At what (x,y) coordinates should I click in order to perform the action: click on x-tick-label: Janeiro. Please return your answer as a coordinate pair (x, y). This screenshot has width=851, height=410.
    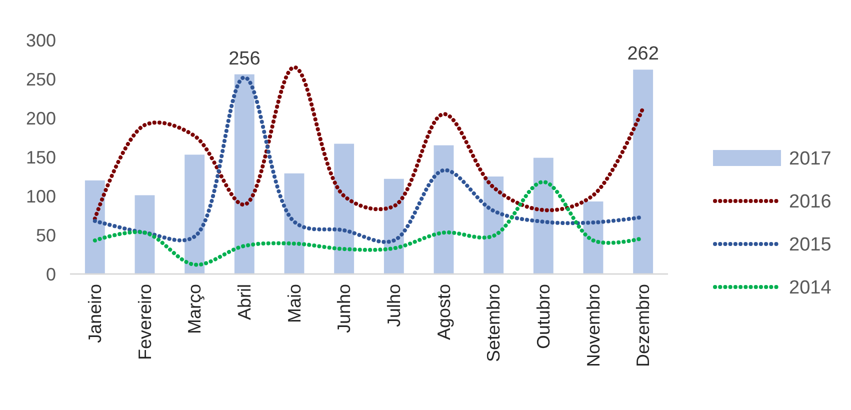
    Looking at the image, I should click on (94, 314).